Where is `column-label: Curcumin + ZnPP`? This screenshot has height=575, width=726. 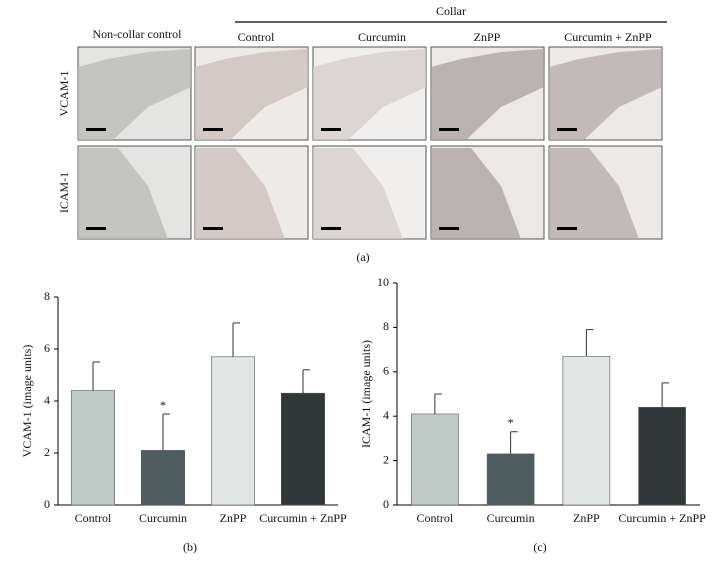 column-label: Curcumin + ZnPP is located at coordinates (608, 37).